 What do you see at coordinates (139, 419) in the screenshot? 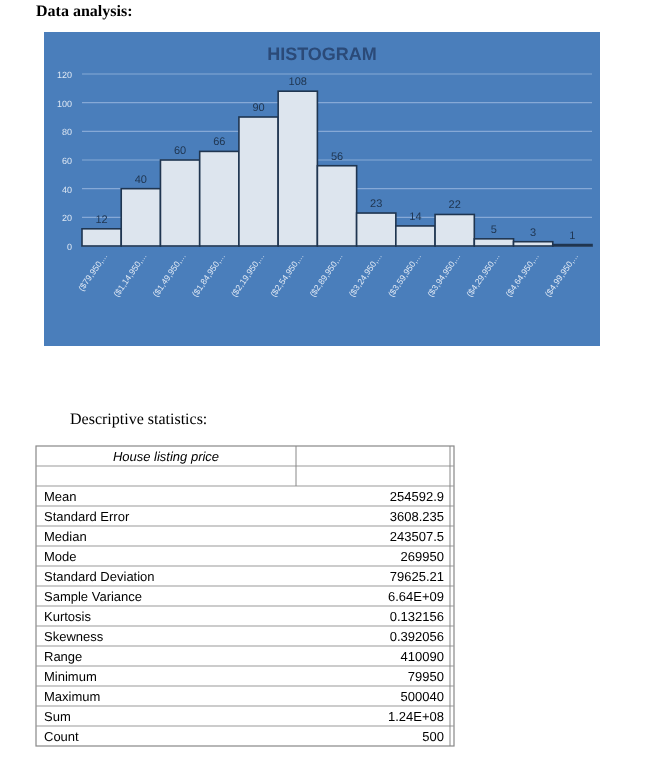
I see `text: Descriptive statistics:` at bounding box center [139, 419].